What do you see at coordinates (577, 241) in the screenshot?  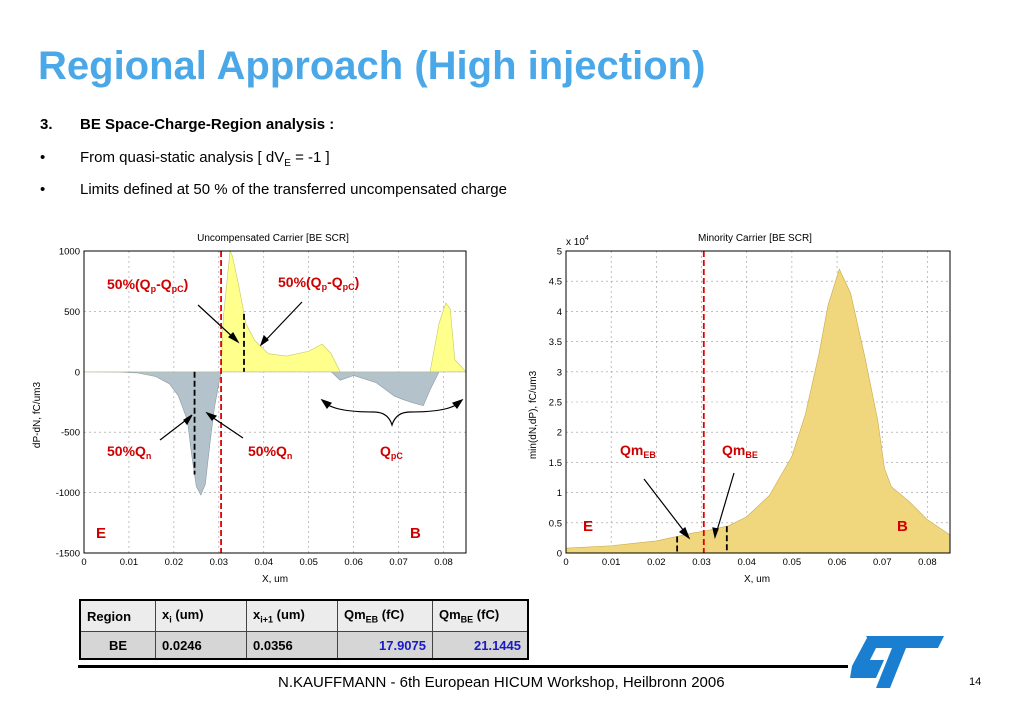 I see `scale-note: x 104` at bounding box center [577, 241].